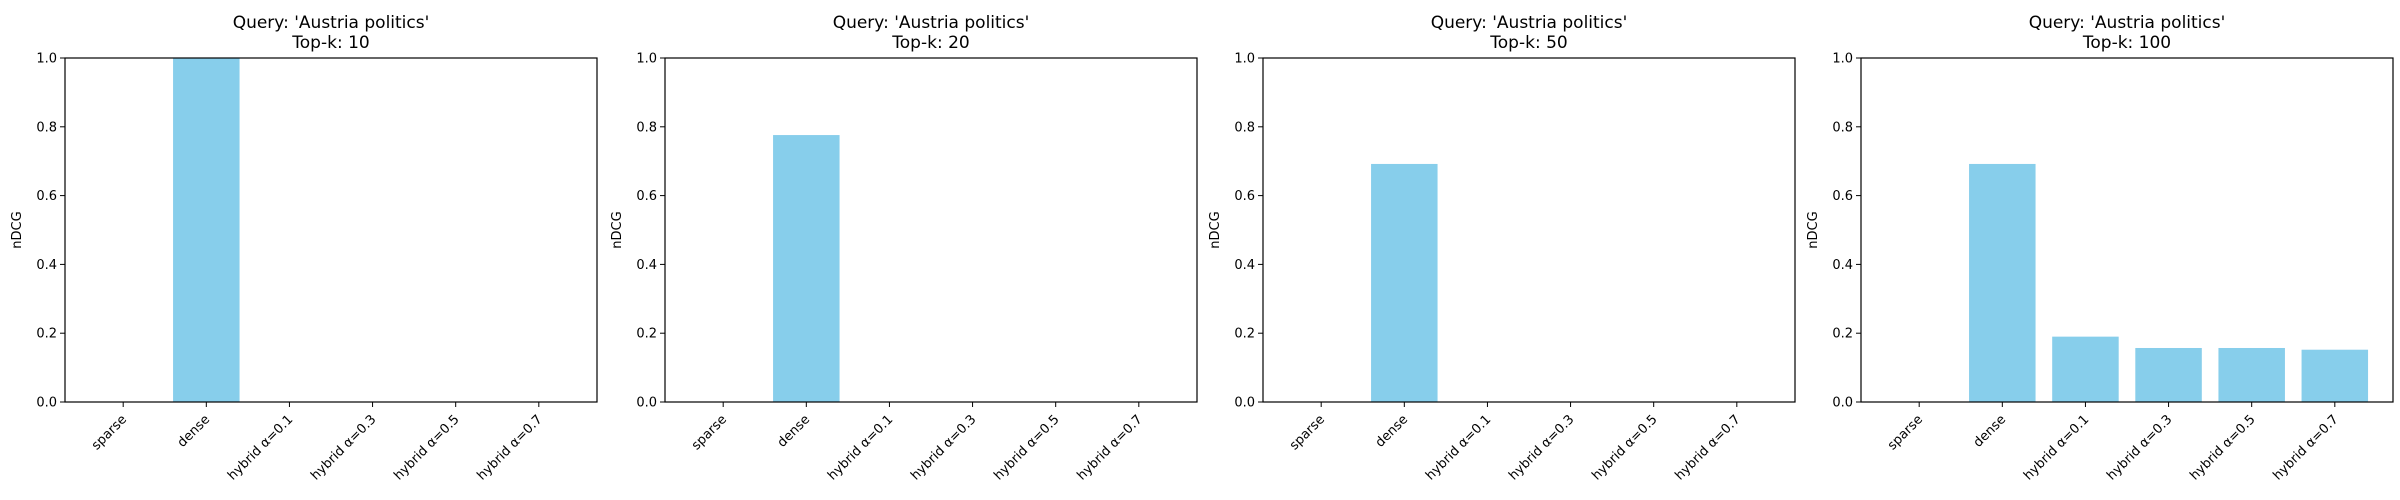 Image resolution: width=2400 pixels, height=500 pixels. Describe the element at coordinates (2126, 43) in the screenshot. I see `chart-subtitle: Top-k: 100` at that location.